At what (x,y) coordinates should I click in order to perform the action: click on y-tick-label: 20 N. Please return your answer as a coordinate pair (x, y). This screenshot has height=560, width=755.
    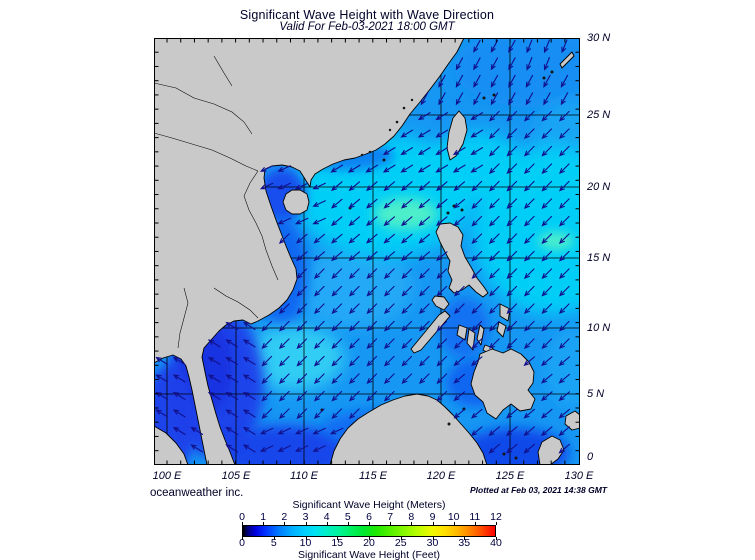
    Looking at the image, I should click on (599, 187).